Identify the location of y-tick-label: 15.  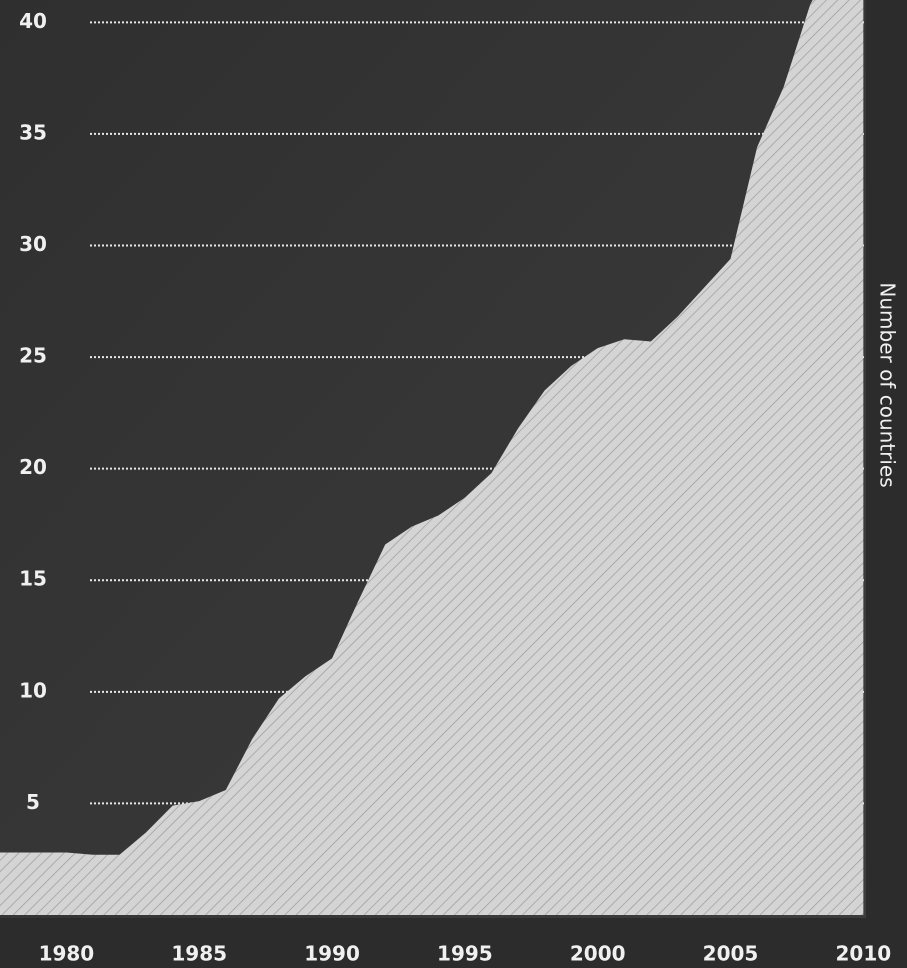
(33, 579).